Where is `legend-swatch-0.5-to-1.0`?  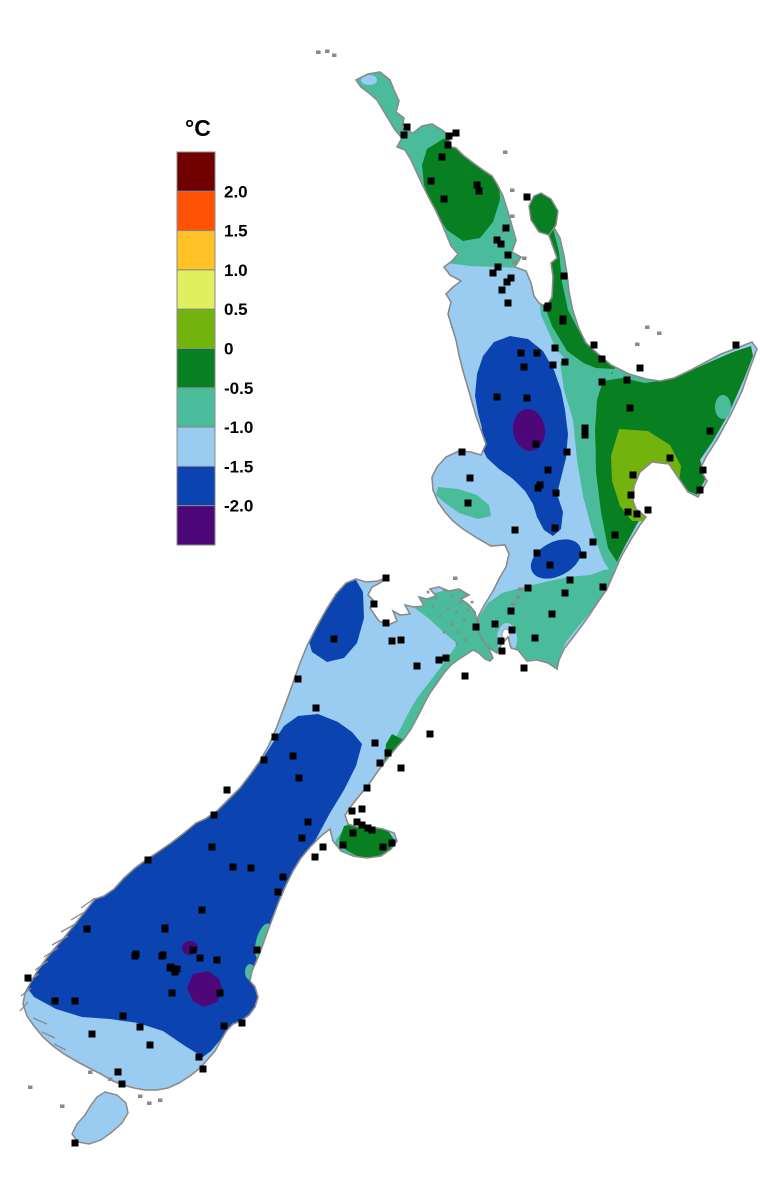
legend-swatch-0.5-to-1.0 is located at coordinates (196, 289).